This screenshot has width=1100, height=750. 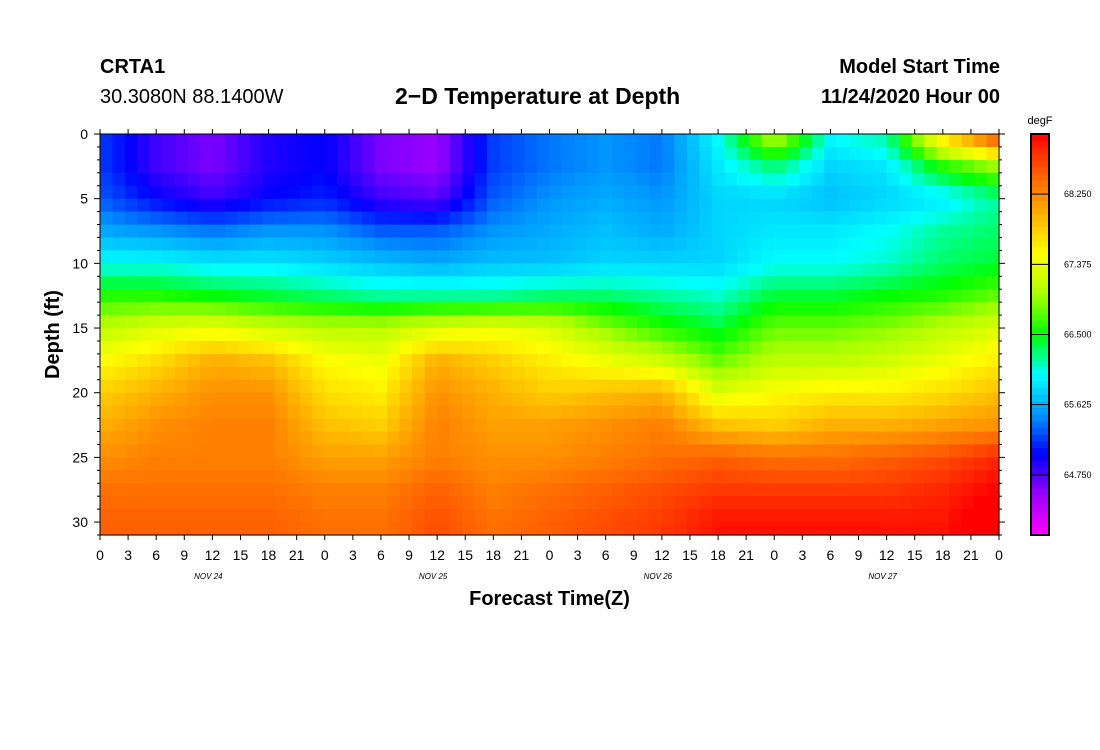 I want to click on x-tick-label: 12, so click(x=662, y=555).